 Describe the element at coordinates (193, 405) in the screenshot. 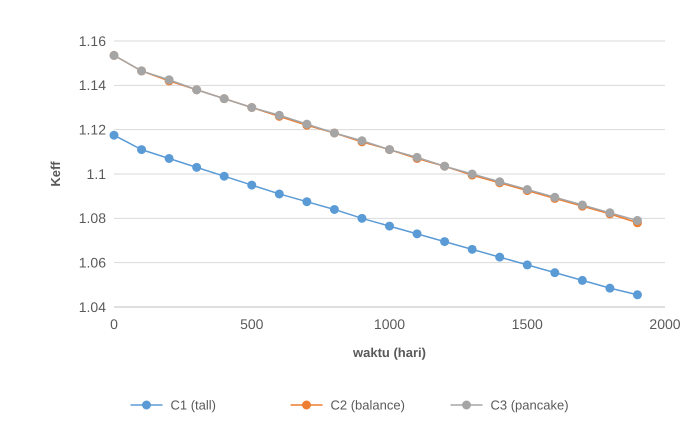

I see `legend-label: C1 (tall)` at that location.